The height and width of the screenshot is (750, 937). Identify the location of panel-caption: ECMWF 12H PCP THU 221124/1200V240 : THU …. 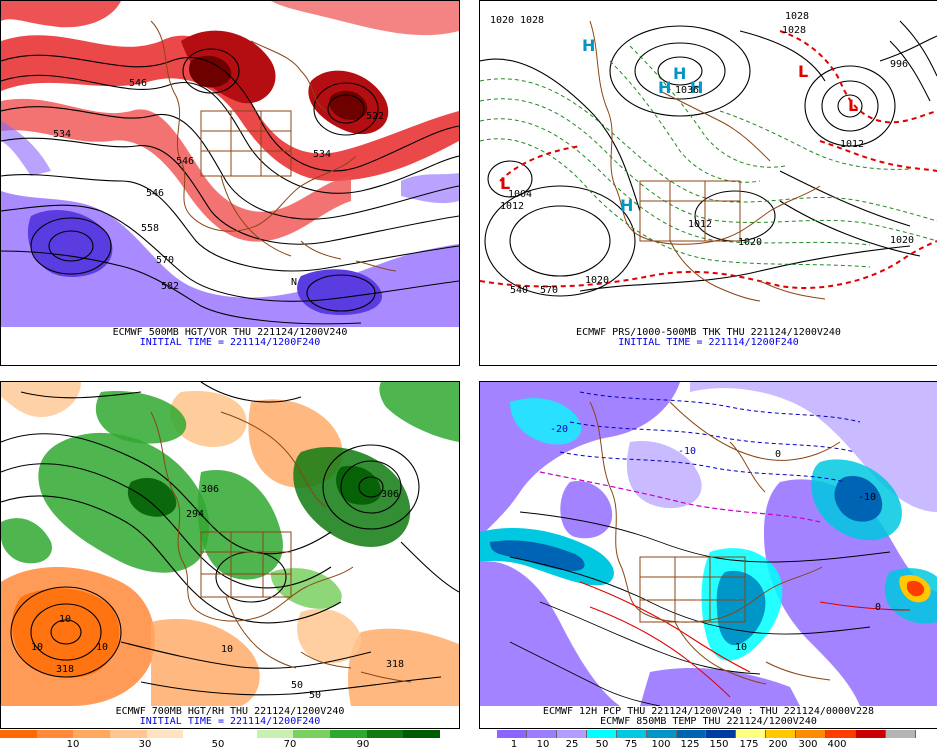
(708, 711).